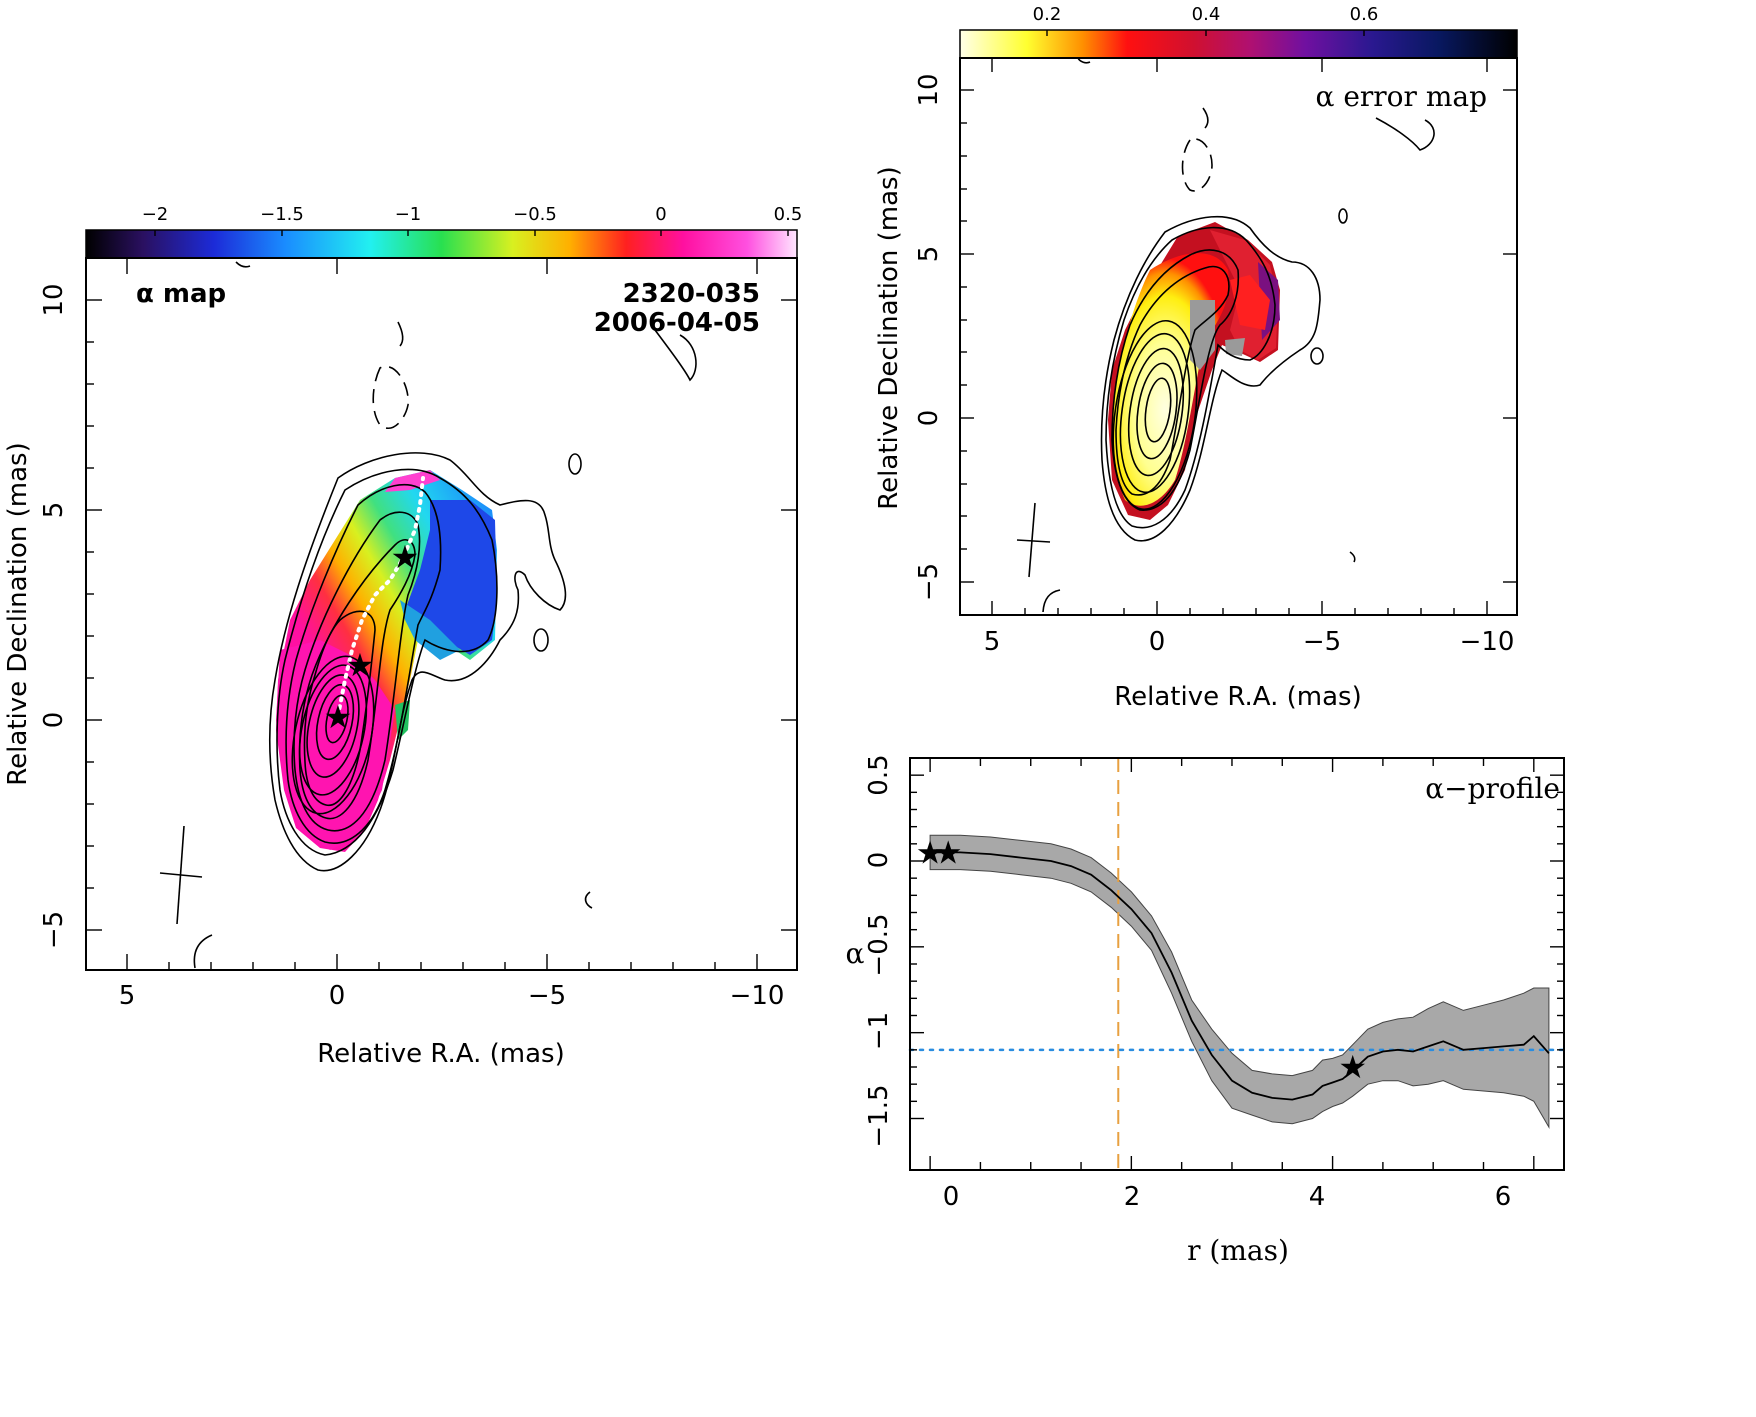 This screenshot has width=1756, height=1417. Describe the element at coordinates (757, 996) in the screenshot. I see `alpha-map-x-tick: −10` at that location.